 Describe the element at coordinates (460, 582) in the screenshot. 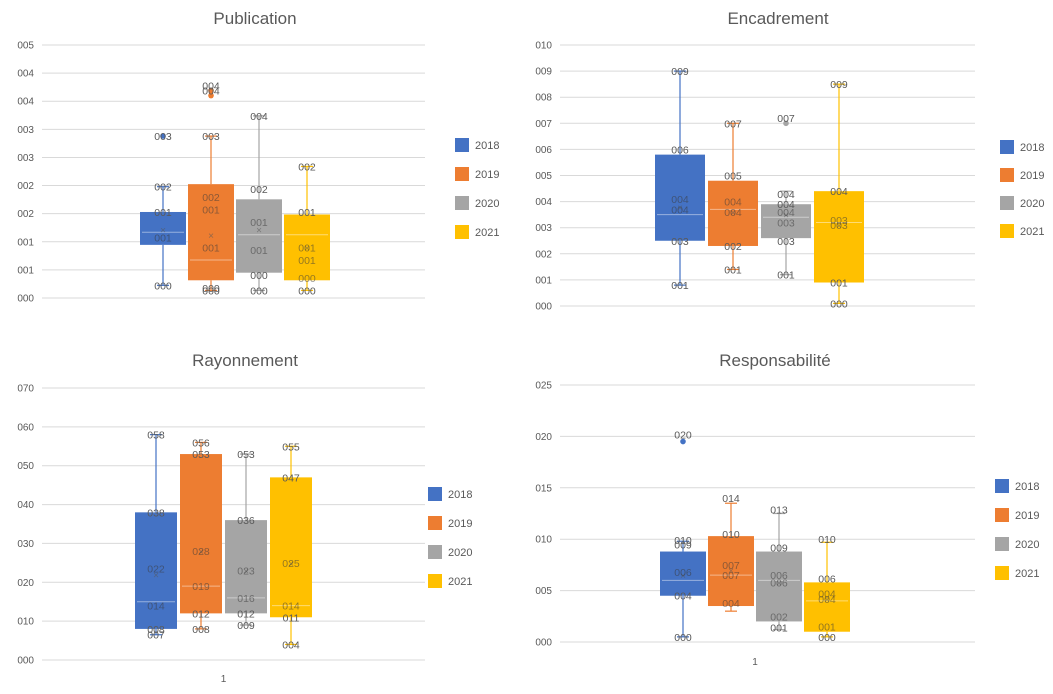

I see `legend-label: 2021` at that location.